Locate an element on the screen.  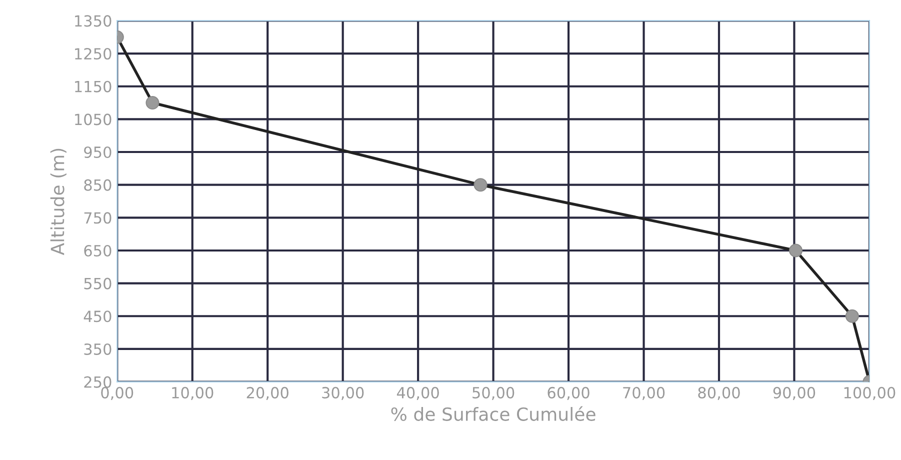
x-tick-label: 50,00 is located at coordinates (493, 393).